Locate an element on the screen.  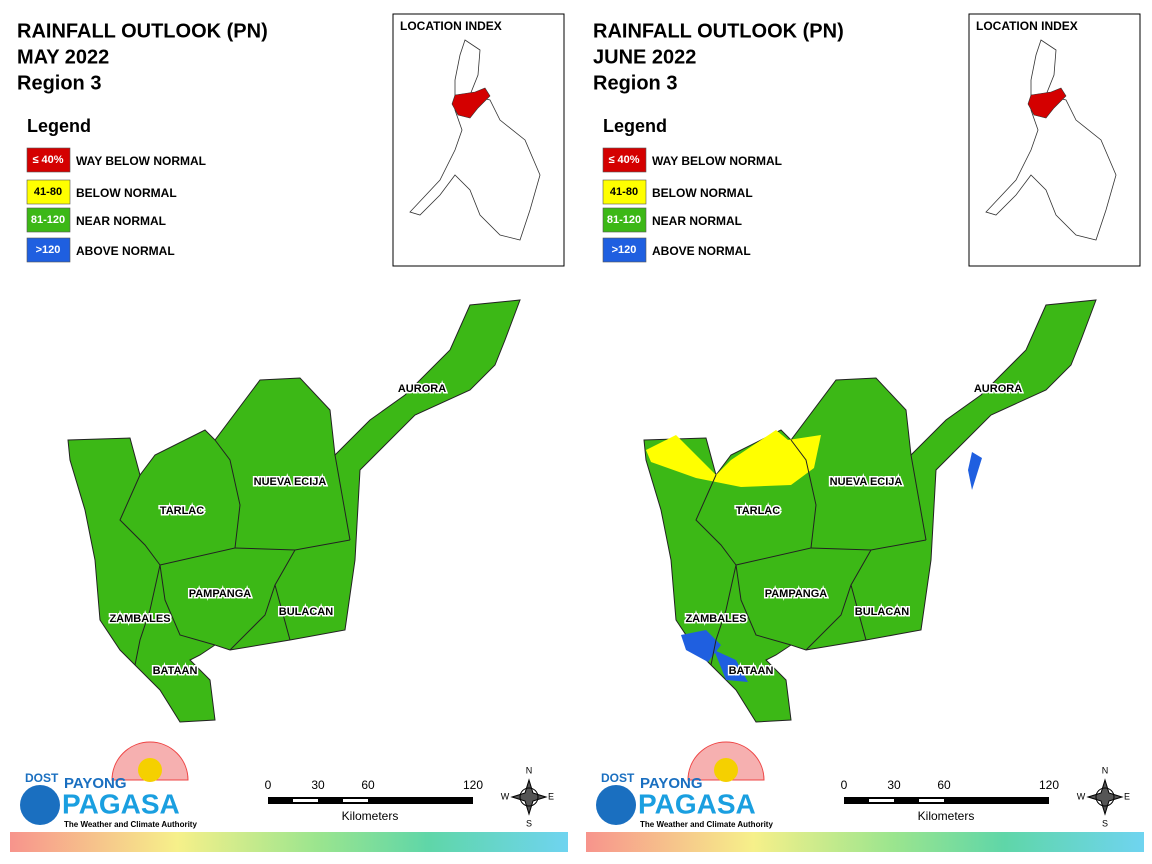
legend-range: 41-80 is located at coordinates (48, 192).